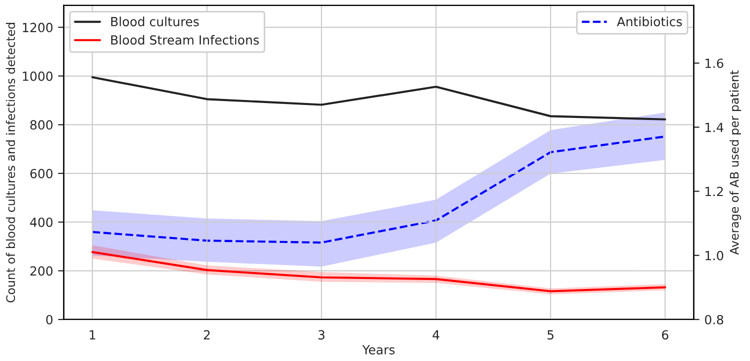  What do you see at coordinates (155, 21) in the screenshot?
I see `legend-label: Blood cultures` at bounding box center [155, 21].